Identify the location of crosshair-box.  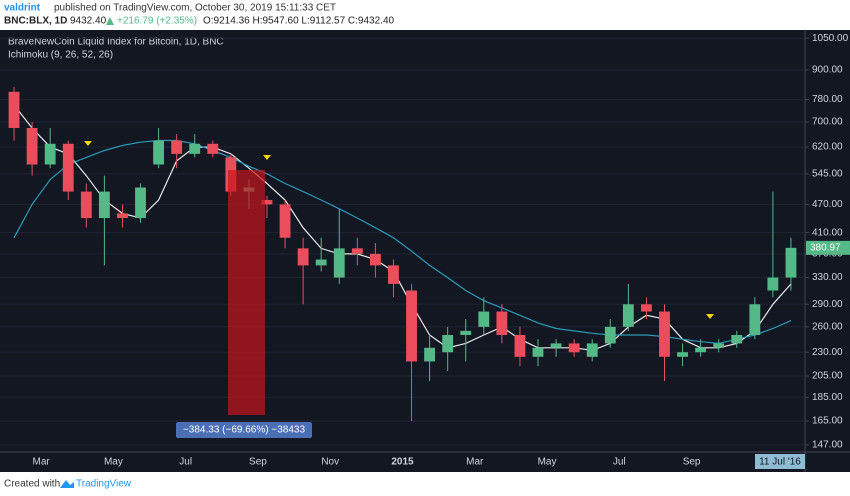
(780, 461).